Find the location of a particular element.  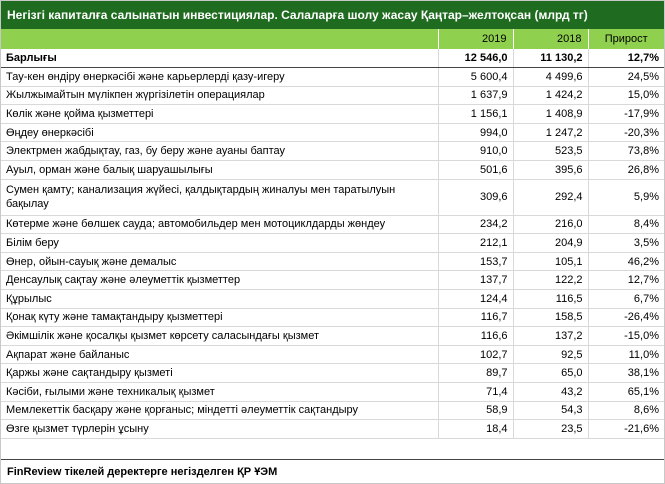

total-2018: 11 130,2 is located at coordinates (551, 59).